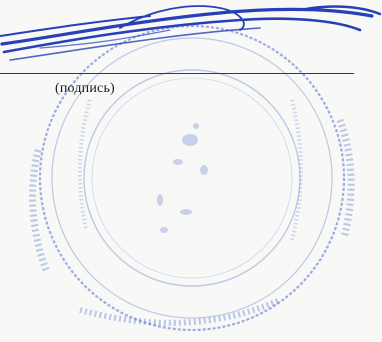 The image size is (382, 342). Describe the element at coordinates (177, 73) in the screenshot. I see `signature-line` at that location.